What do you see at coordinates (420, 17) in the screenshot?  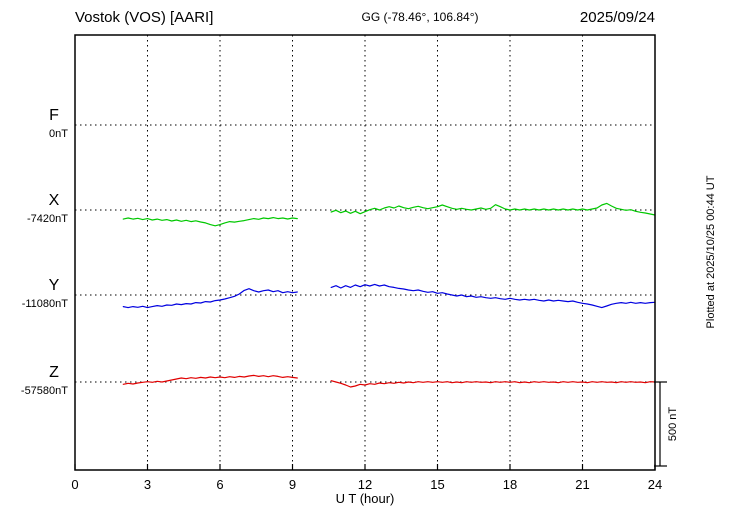 I see `gg-coordinates: GG (-78.46°, 106.84°)` at bounding box center [420, 17].